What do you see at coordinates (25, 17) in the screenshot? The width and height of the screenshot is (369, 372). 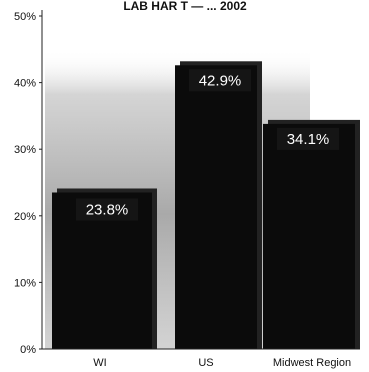 I see `y-tick-label: 50%` at bounding box center [25, 17].